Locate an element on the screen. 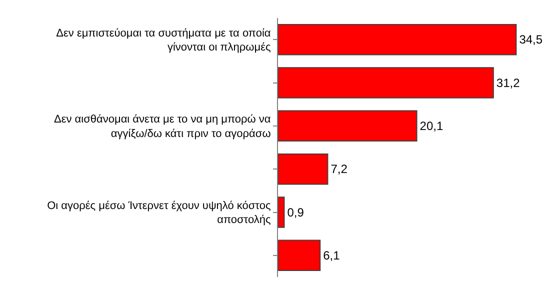 This screenshot has width=550, height=289. data-label: 7,2 is located at coordinates (339, 169).